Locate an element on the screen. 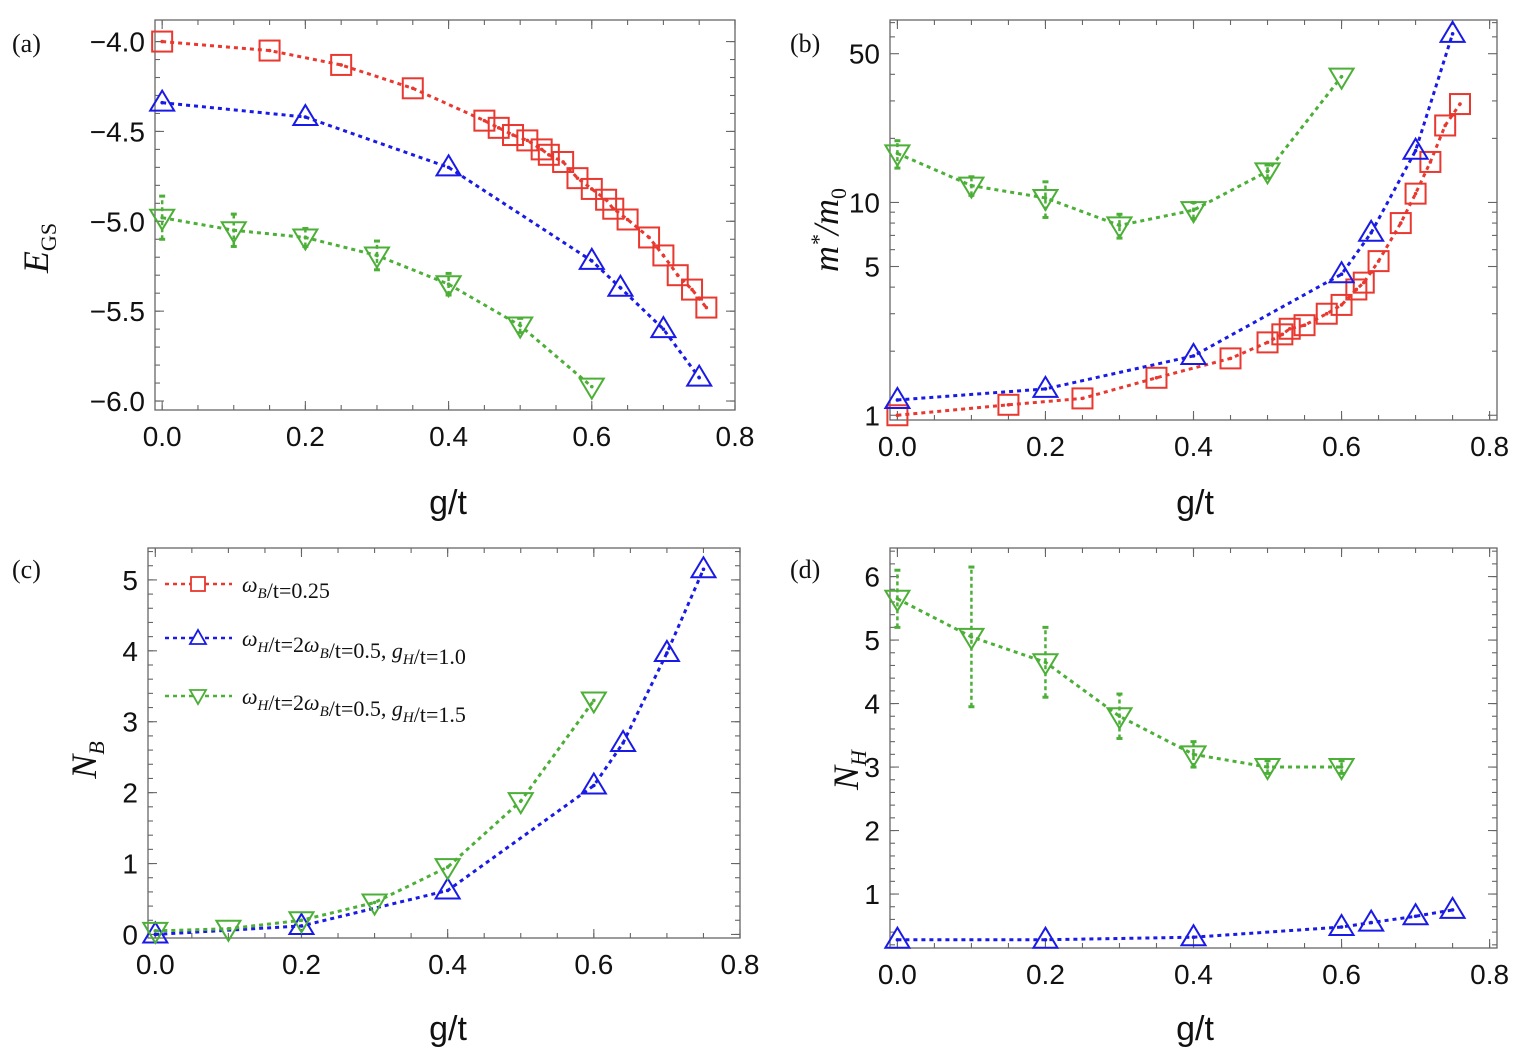 This screenshot has width=1536, height=1056. xtick-label-d: 0.2 is located at coordinates (1045, 974).